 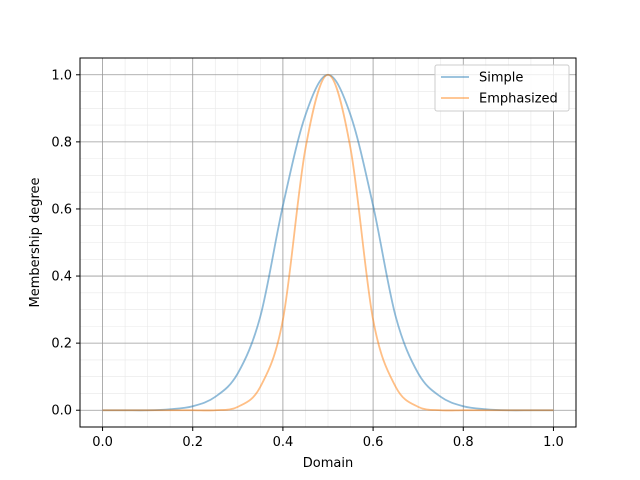 I want to click on legend-label-simple: Simple, so click(x=501, y=78).